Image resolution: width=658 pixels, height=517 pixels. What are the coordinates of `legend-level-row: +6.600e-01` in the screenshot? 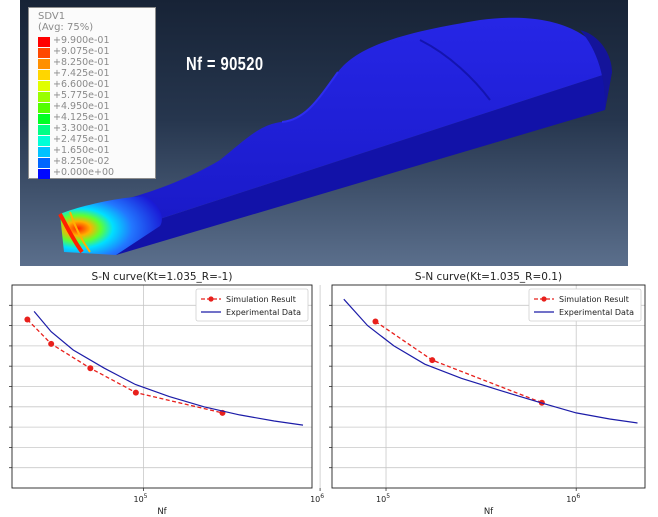 It's located at (97, 85).